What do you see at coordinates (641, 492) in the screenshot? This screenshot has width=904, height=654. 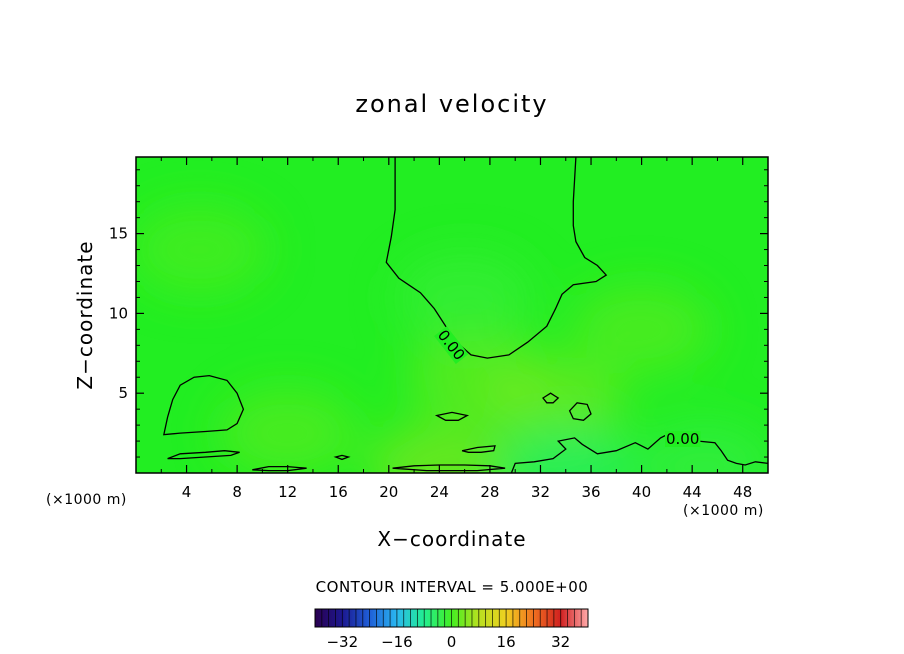 I see `x-tick-label: 40` at bounding box center [641, 492].